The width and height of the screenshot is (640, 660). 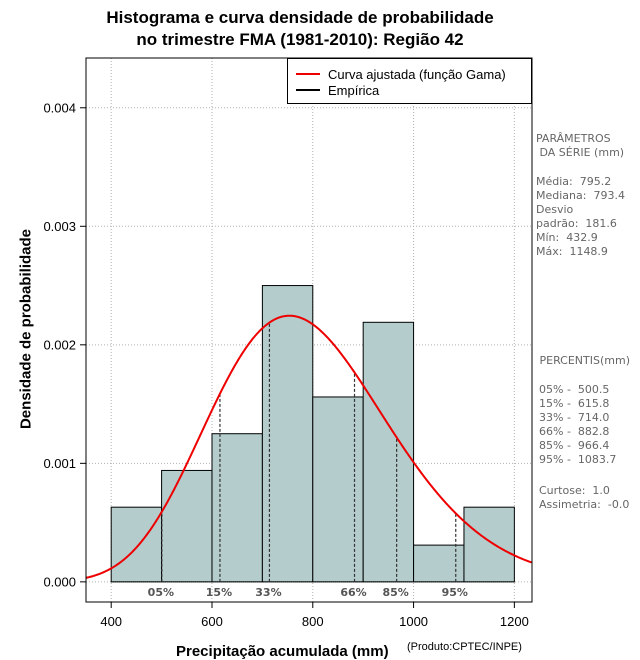 What do you see at coordinates (353, 592) in the screenshot?
I see `percentile-label: 66%` at bounding box center [353, 592].